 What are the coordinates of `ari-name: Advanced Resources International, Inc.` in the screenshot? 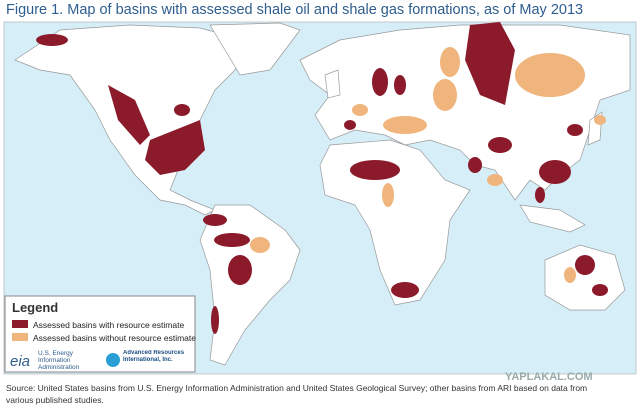 It's located at (154, 356).